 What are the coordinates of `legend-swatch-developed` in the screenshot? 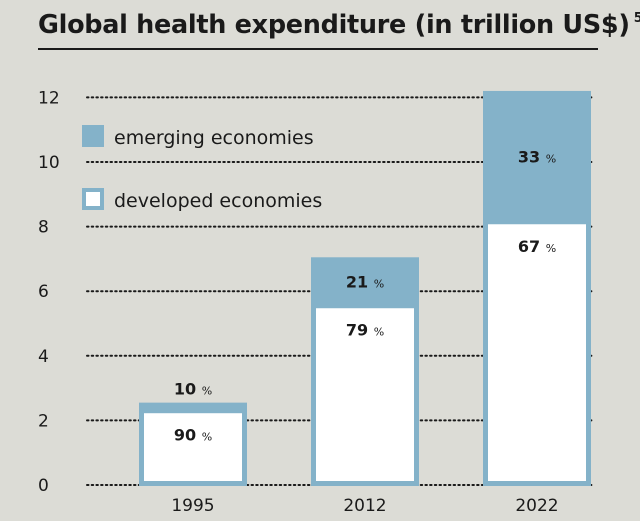 It's located at (93, 199).